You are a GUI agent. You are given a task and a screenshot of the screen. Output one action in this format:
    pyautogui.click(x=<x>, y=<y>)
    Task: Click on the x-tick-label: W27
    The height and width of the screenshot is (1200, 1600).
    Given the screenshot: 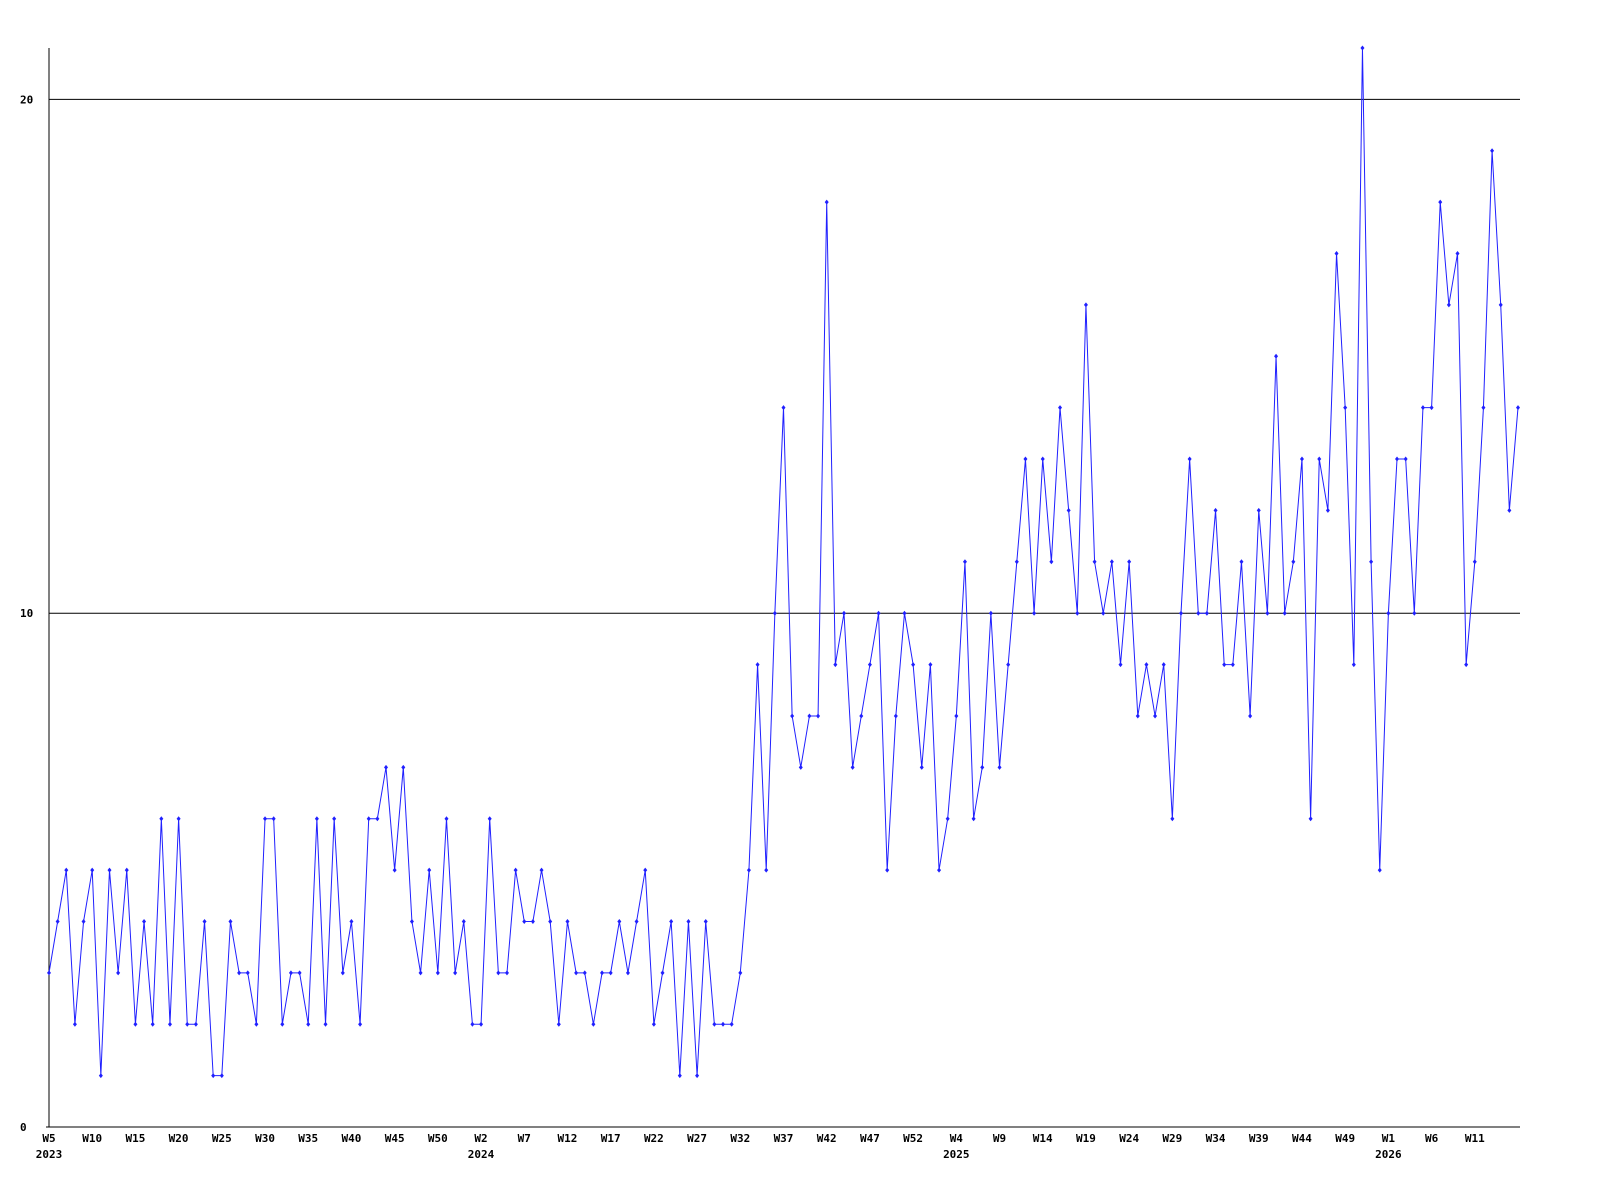 What is the action you would take?
    pyautogui.click(x=697, y=1138)
    